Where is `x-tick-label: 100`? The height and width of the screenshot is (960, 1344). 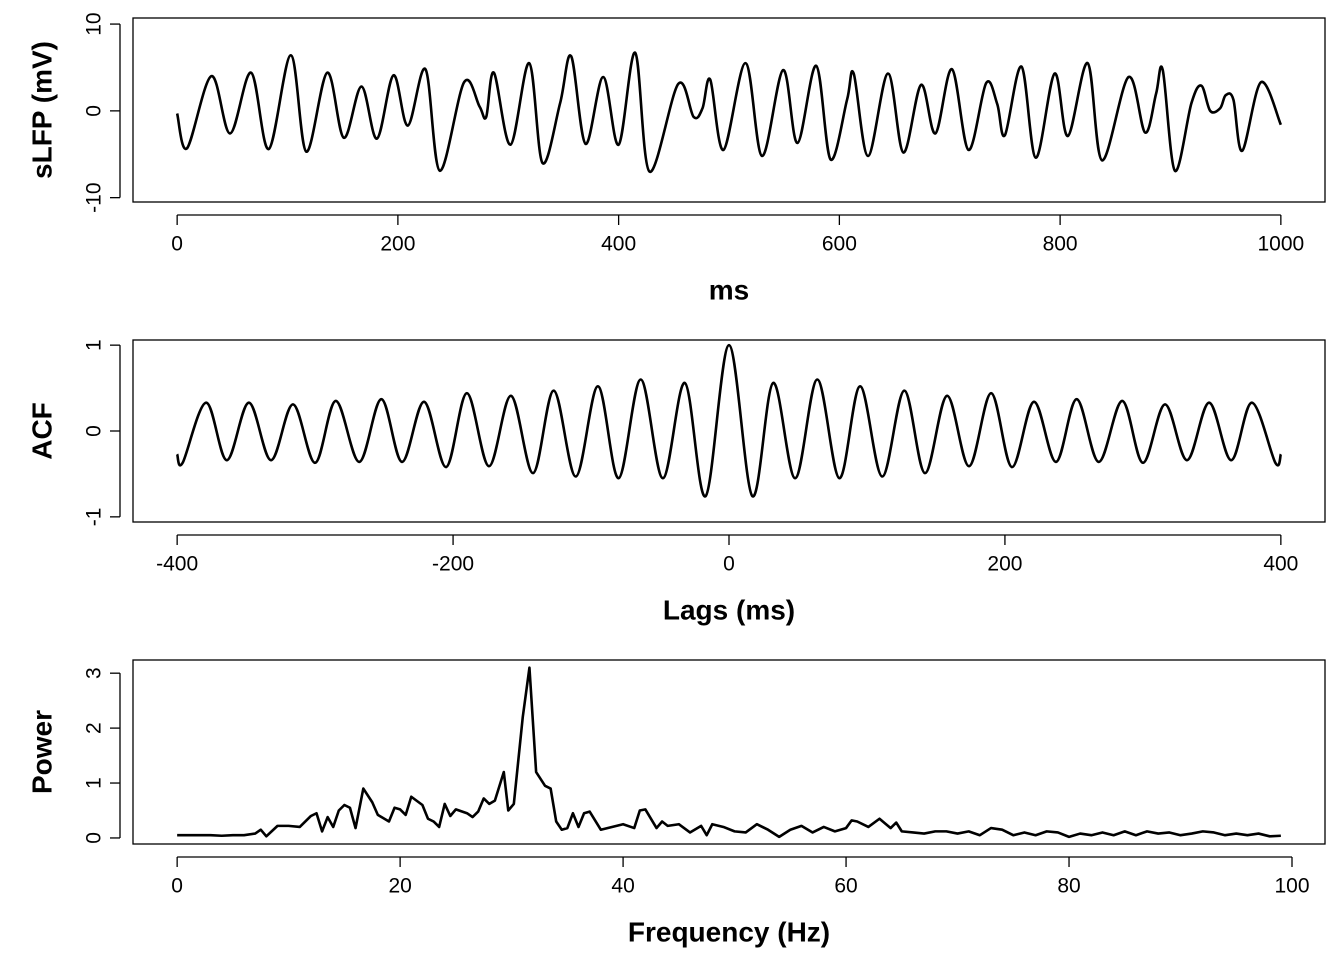
x-tick-label: 100 is located at coordinates (1291, 886).